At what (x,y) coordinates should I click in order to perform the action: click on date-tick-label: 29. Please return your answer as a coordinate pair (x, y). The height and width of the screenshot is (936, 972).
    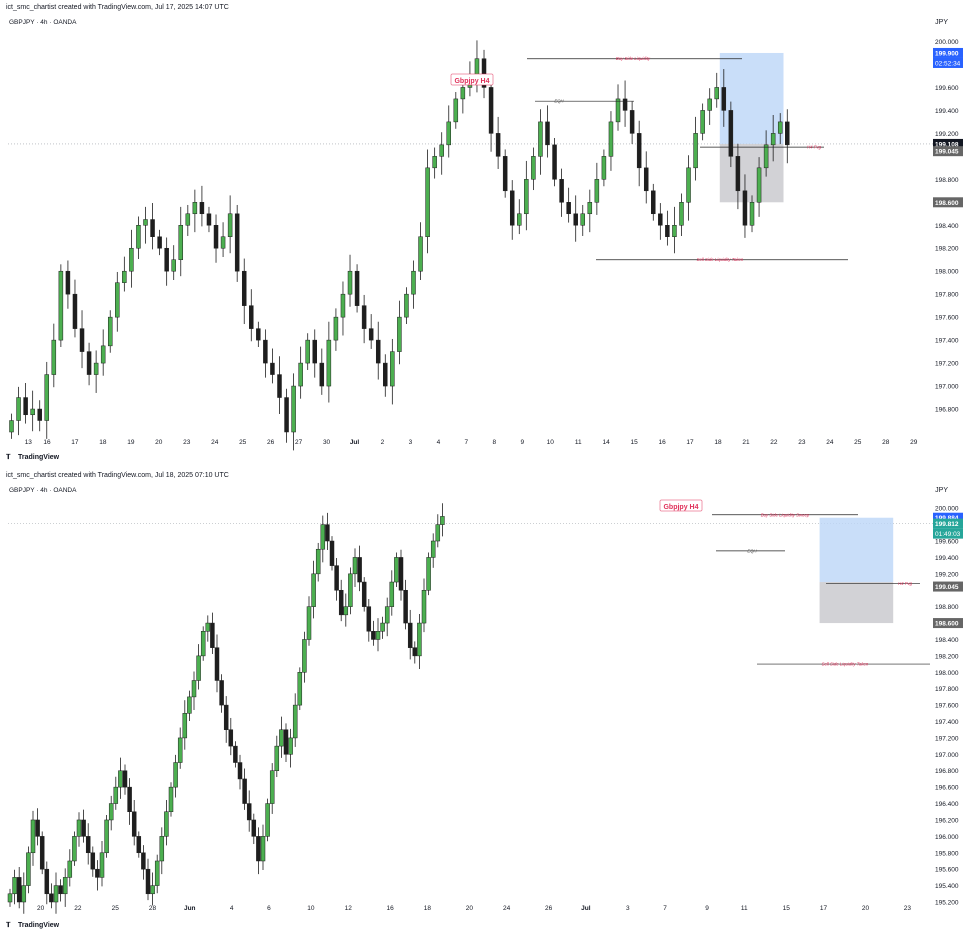
    Looking at the image, I should click on (914, 442).